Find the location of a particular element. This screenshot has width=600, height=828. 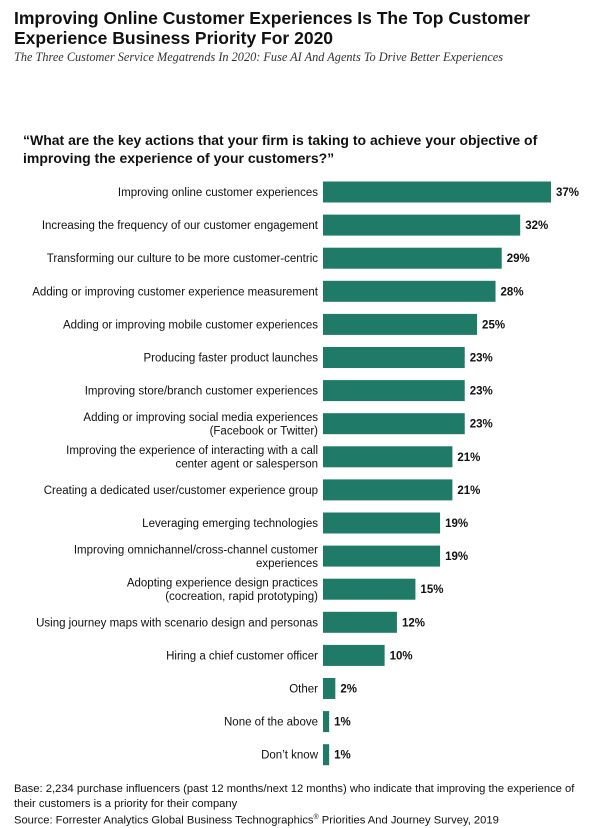

category-label: Leveraging emerging technologies is located at coordinates (230, 524).